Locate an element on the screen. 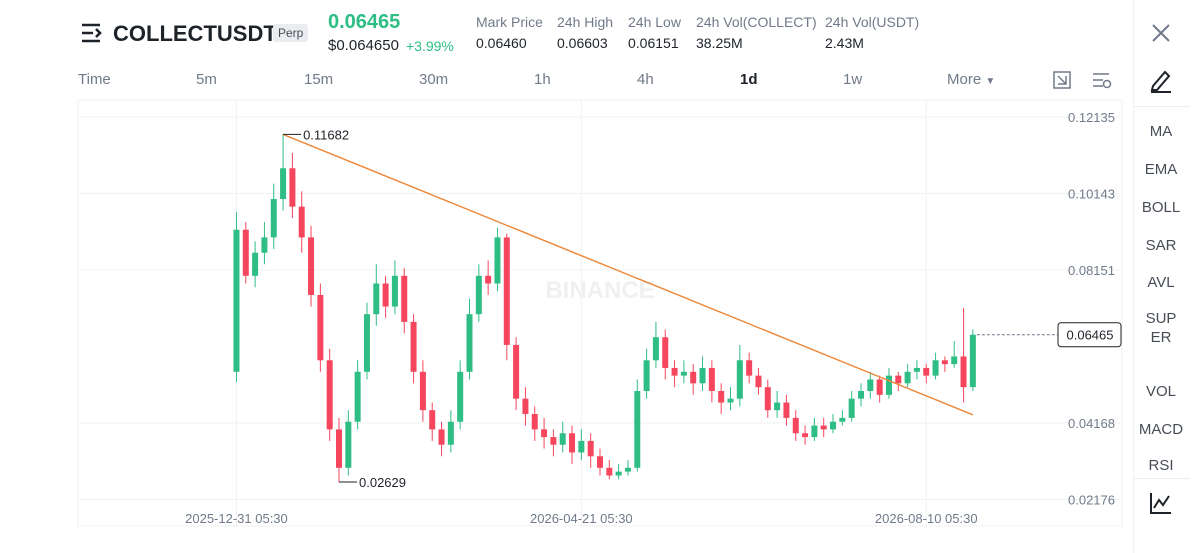 The height and width of the screenshot is (553, 1200). y-tick-label: 0.08151 is located at coordinates (1091, 270).